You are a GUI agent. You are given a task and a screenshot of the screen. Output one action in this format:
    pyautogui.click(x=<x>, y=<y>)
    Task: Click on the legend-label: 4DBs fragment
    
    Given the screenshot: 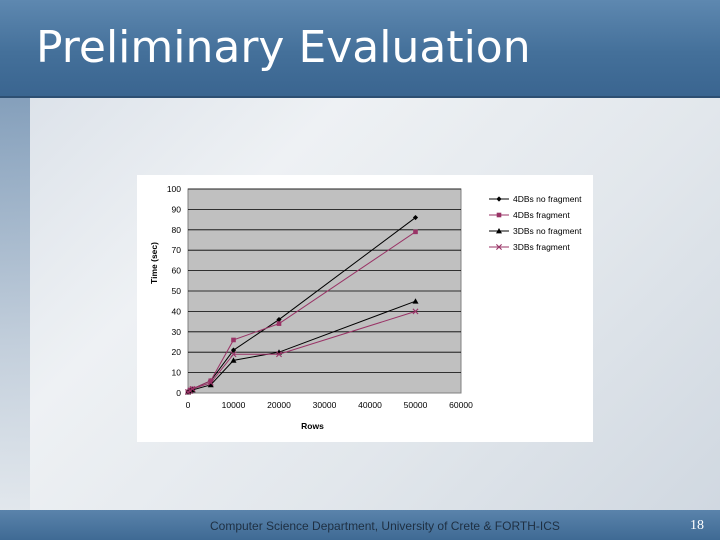 What is the action you would take?
    pyautogui.click(x=541, y=215)
    